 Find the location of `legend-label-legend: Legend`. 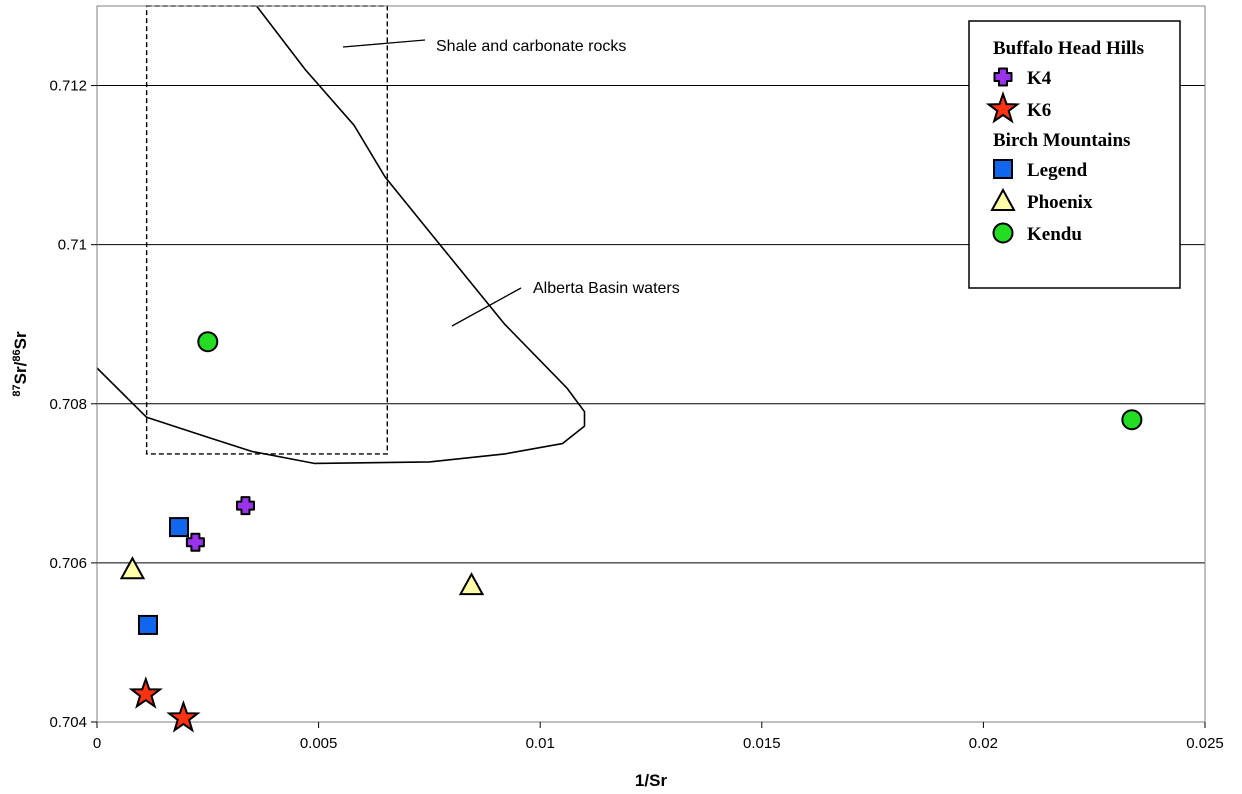

legend-label-legend: Legend is located at coordinates (1057, 170).